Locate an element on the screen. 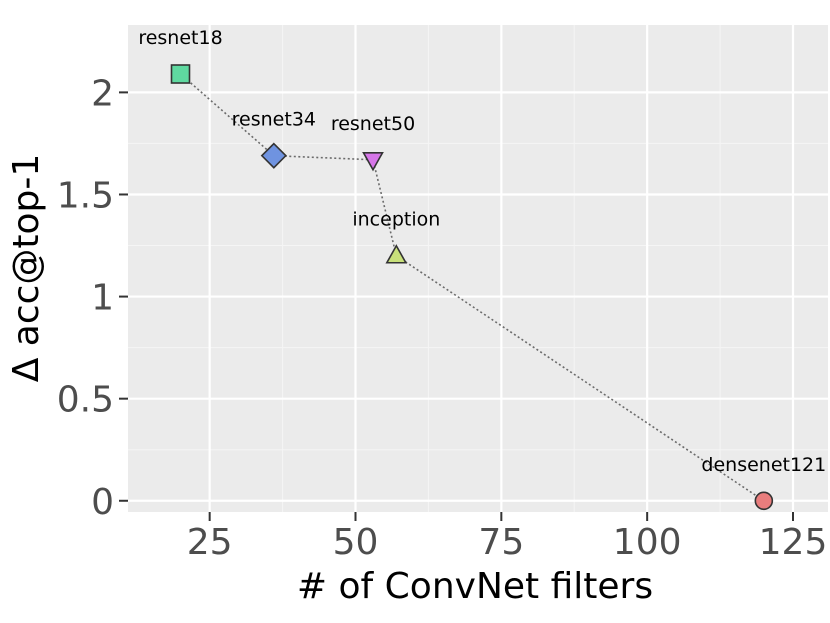  y-tick-label: 0.5 is located at coordinates (85, 400).